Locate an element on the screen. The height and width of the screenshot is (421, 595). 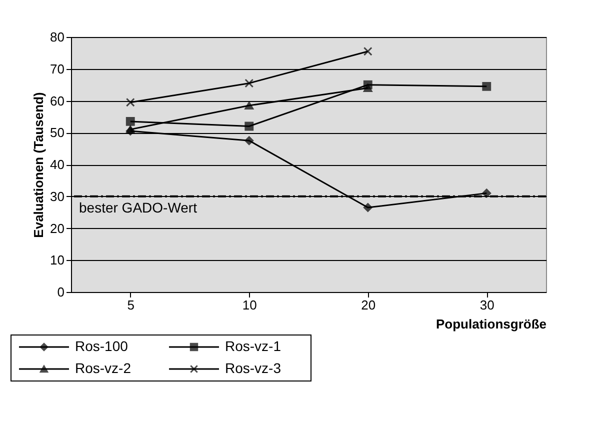
y-tick-label: 0 is located at coordinates (60, 292).